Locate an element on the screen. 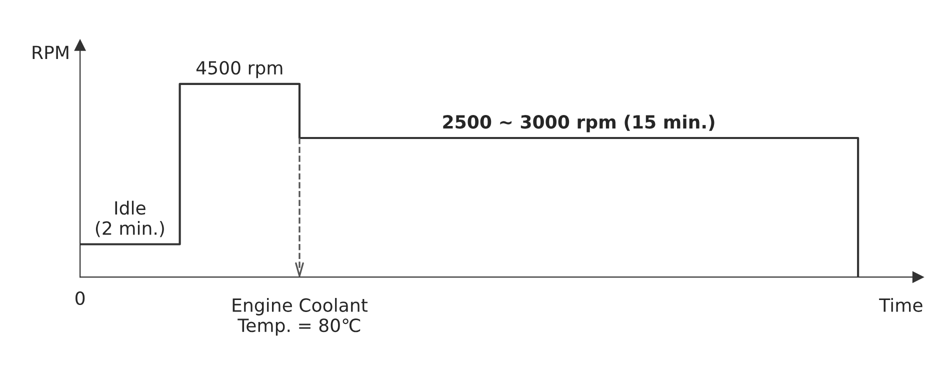 The height and width of the screenshot is (368, 931). text: 0 is located at coordinates (80, 298).